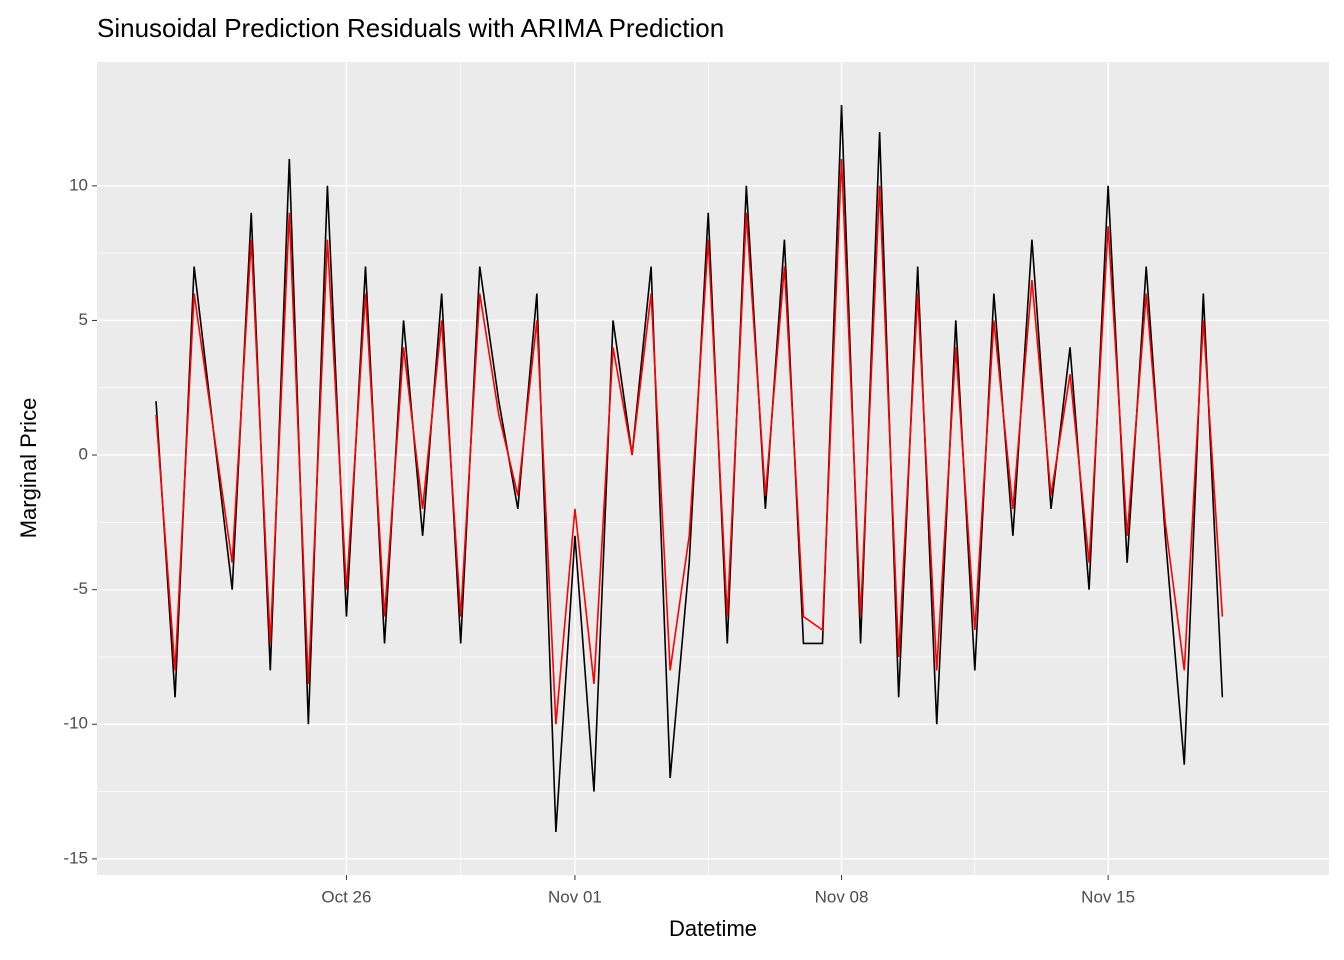 This screenshot has height=960, width=1344. I want to click on y-tick-label: 0, so click(83, 454).